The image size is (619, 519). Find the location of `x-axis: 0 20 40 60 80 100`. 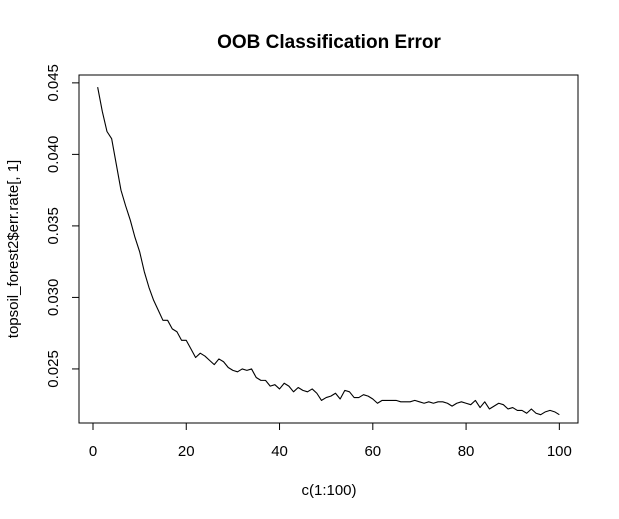

x-axis: 0 20 40 60 80 100 is located at coordinates (330, 441).